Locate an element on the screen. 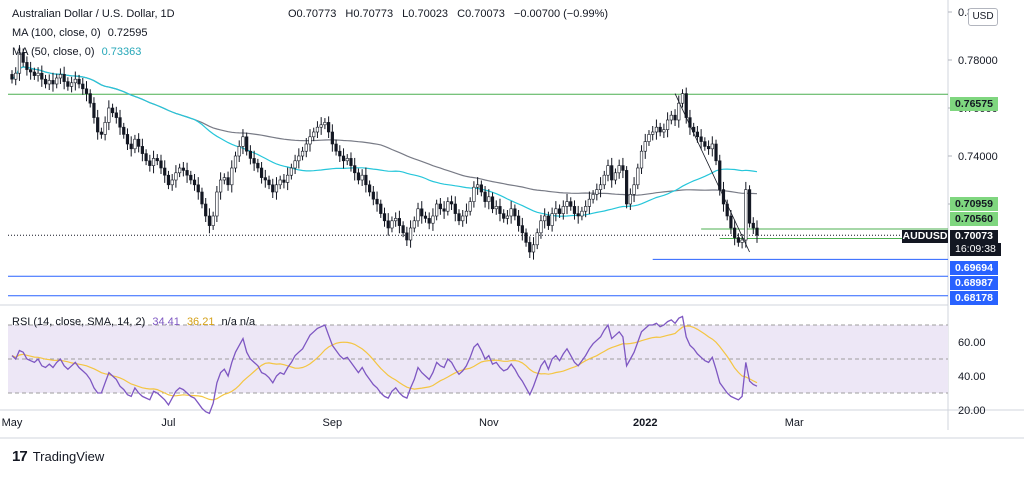  ma50-legend: MA (50, close, 0) 0.73363 is located at coordinates (76, 52).